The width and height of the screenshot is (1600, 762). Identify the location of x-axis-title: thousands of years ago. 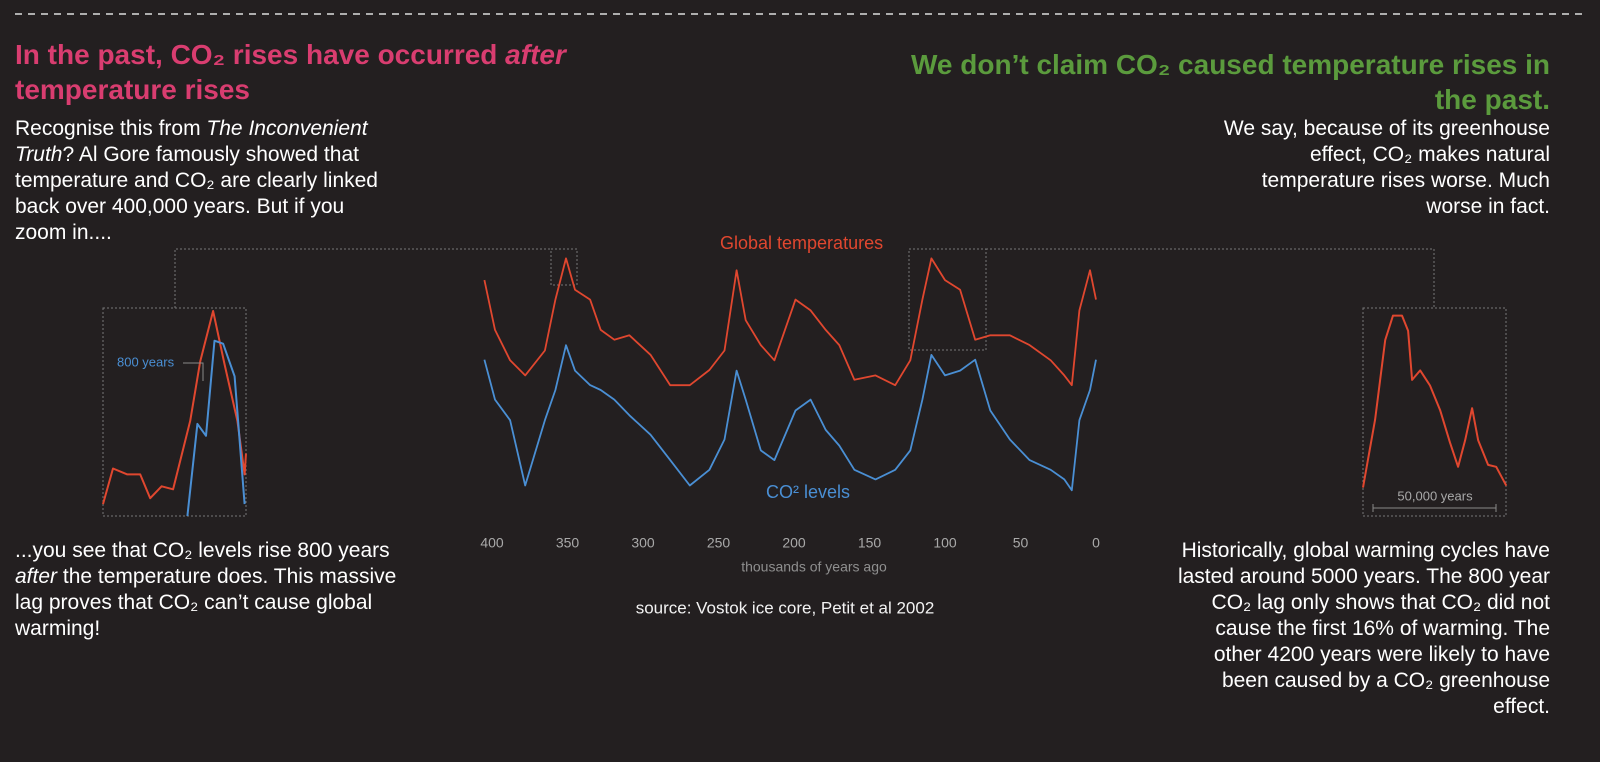
(814, 567).